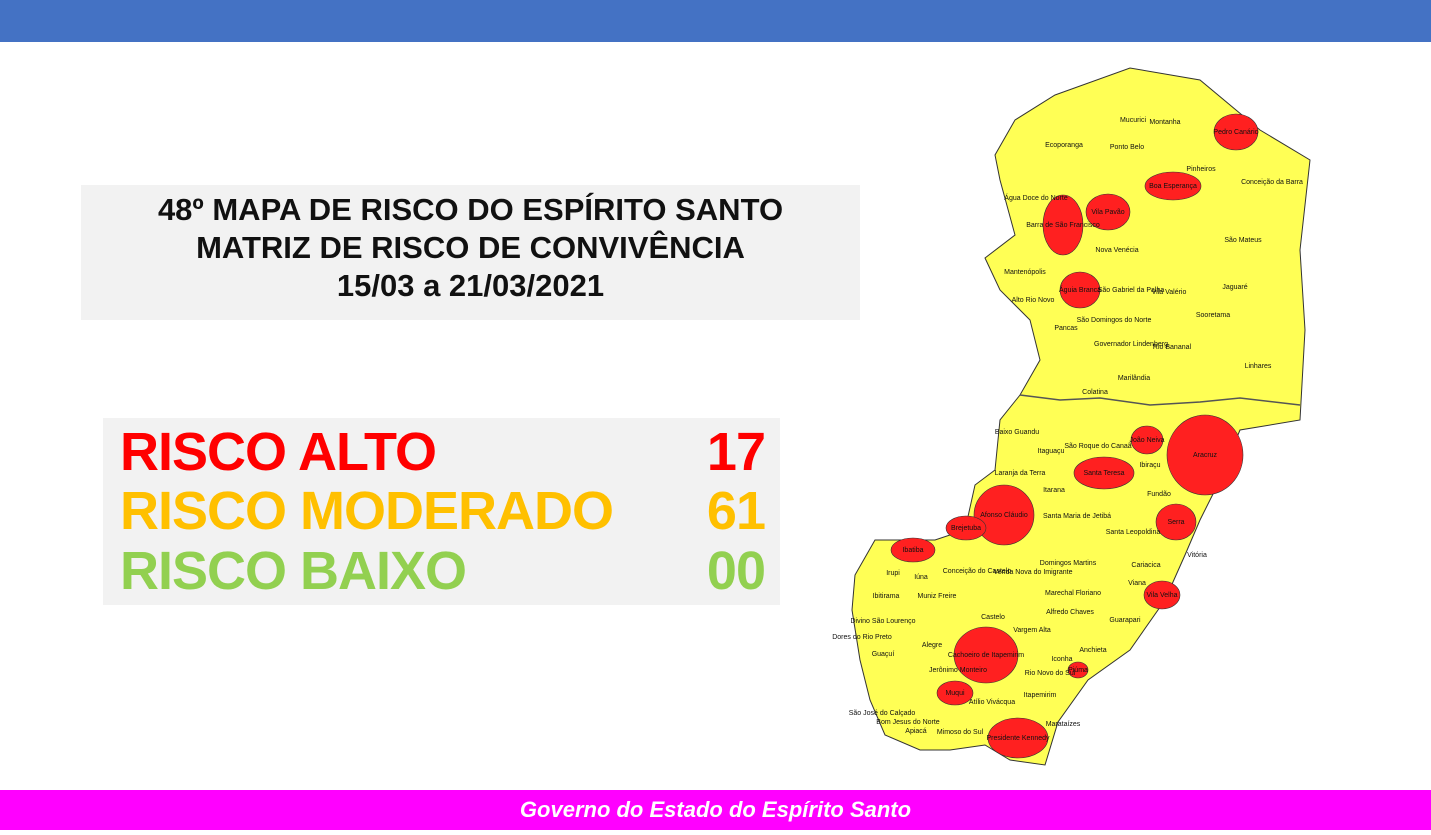  Describe the element at coordinates (1068, 563) in the screenshot. I see `municipality-label: Domingos Martins` at that location.